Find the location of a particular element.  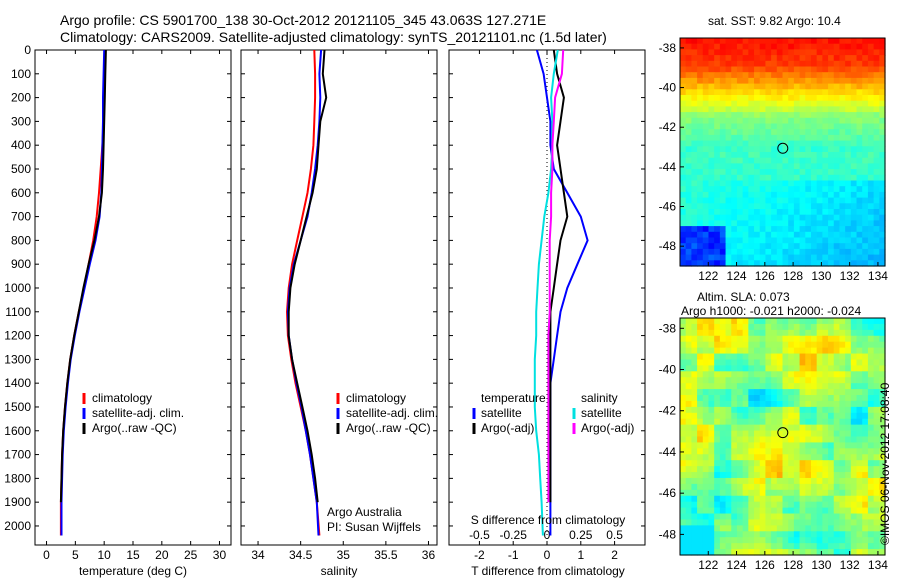

x-axis-label: temperature (deg C) is located at coordinates (133, 571).